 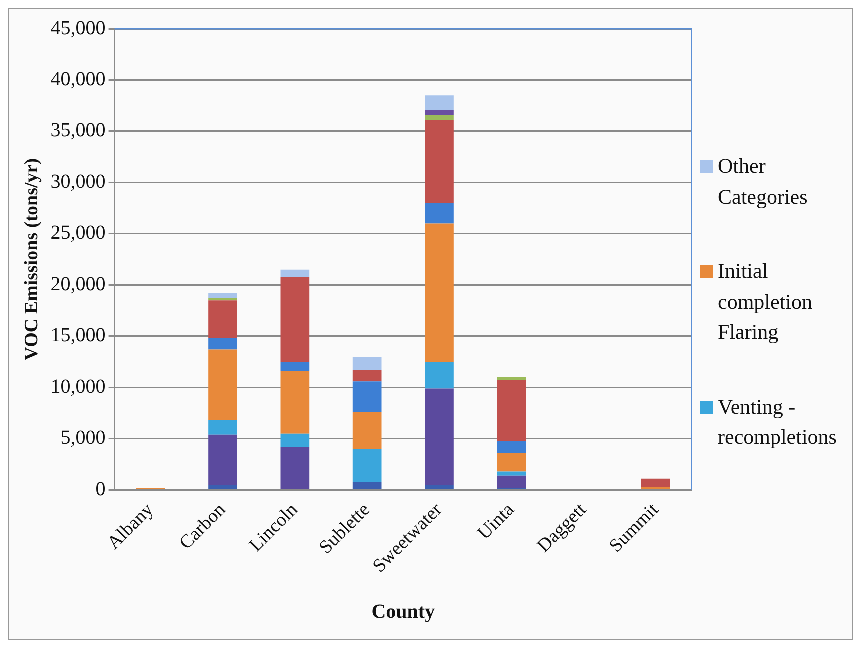 What do you see at coordinates (78, 28) in the screenshot?
I see `y-tick-label: 45,000` at bounding box center [78, 28].